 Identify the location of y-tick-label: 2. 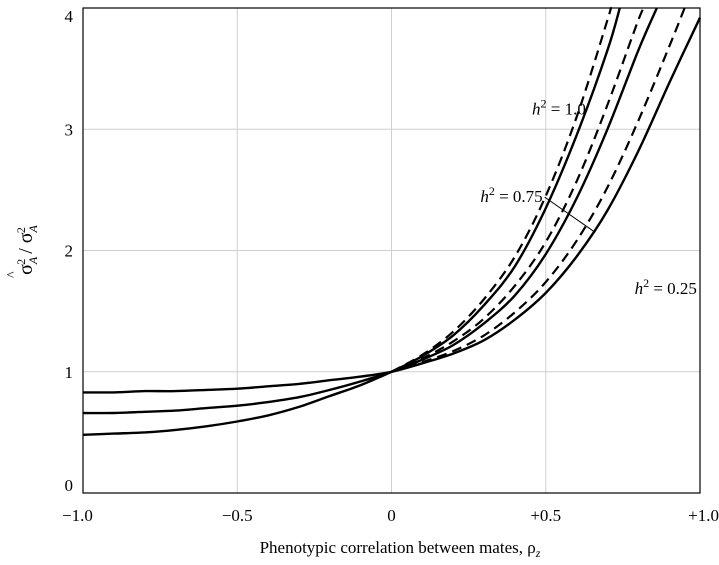
(69, 251).